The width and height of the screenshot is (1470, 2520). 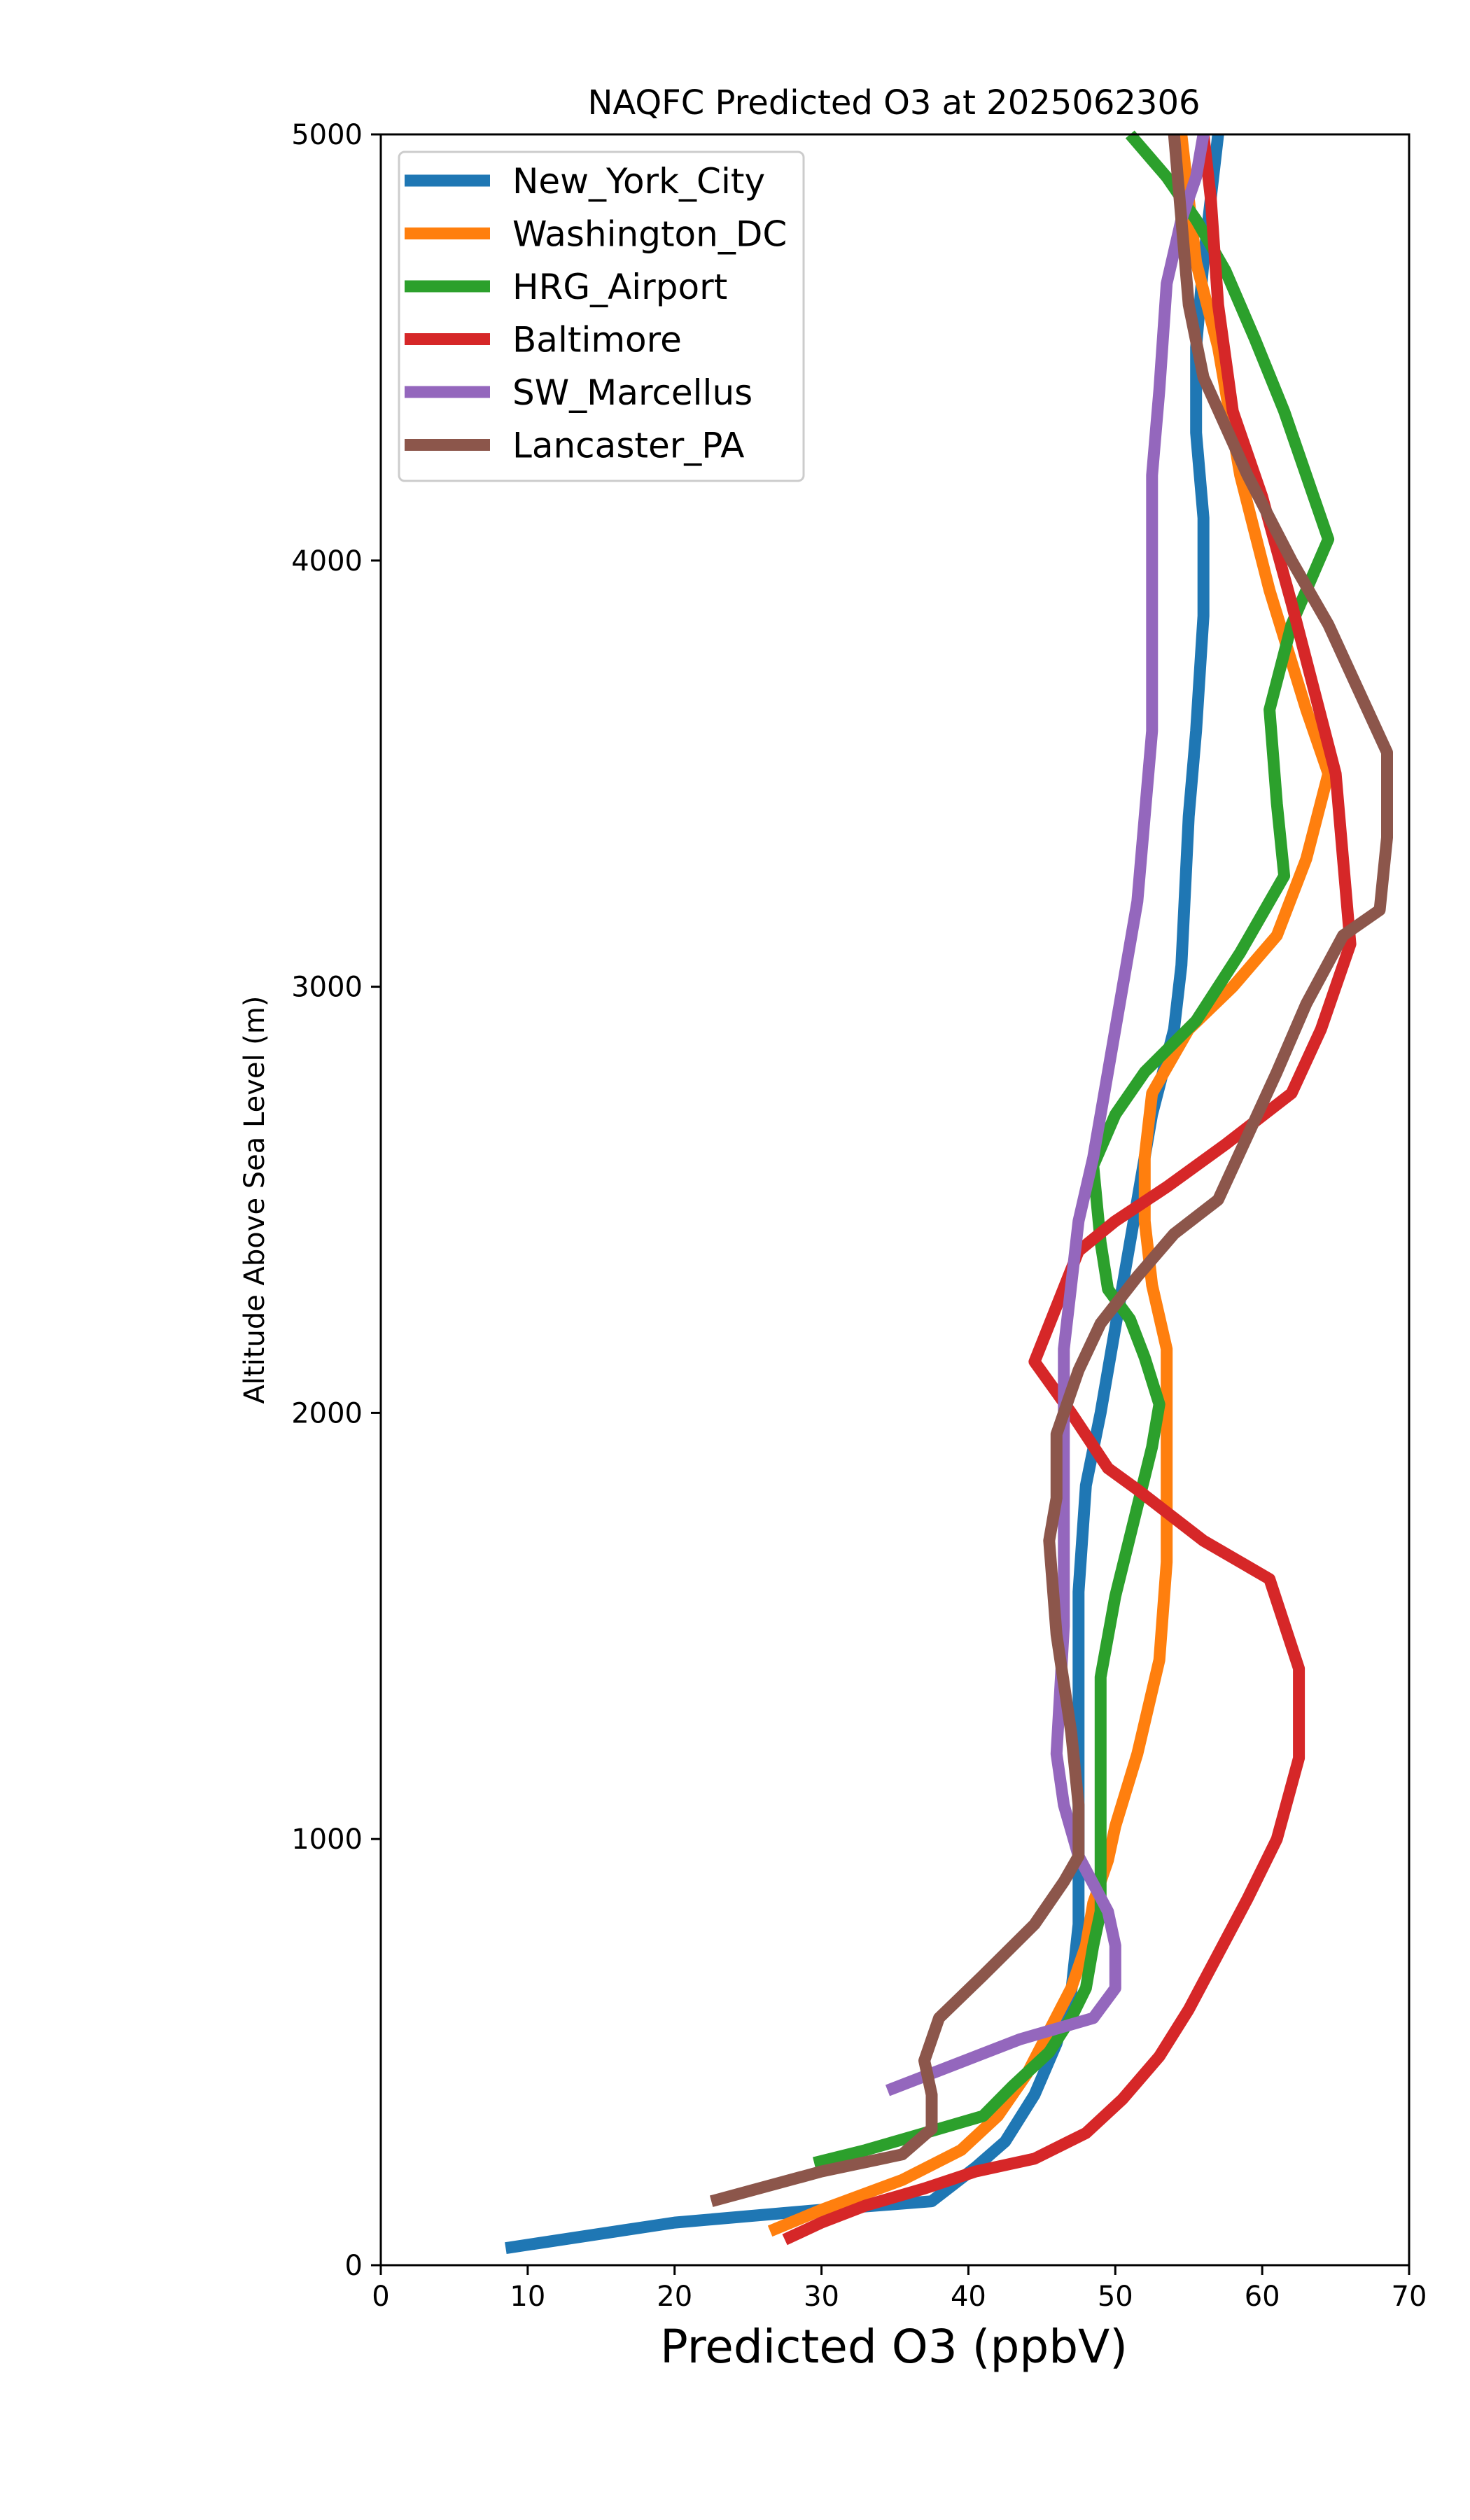 I want to click on x-tick-label: 60, so click(x=1262, y=2297).